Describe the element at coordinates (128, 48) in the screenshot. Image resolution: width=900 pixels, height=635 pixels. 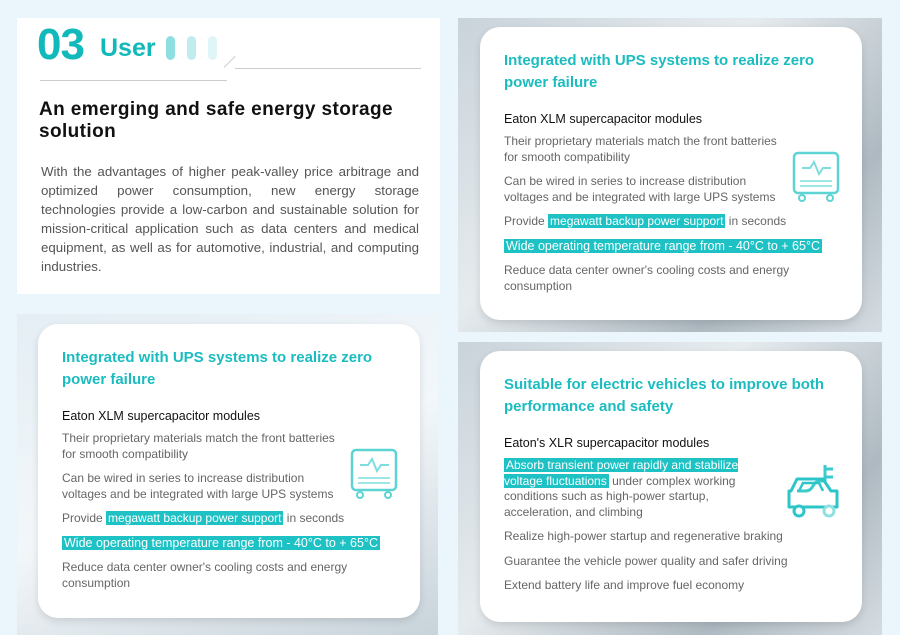
I see `section-label: User` at that location.